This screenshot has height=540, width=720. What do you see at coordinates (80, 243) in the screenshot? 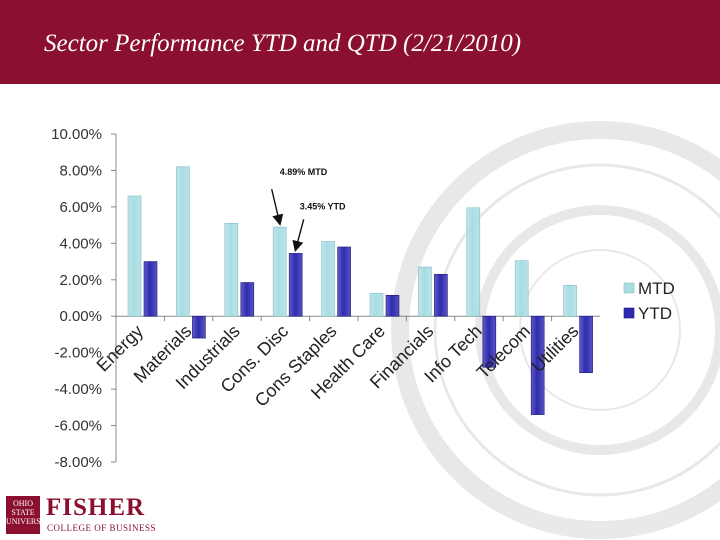
I see `y-tick-label: 4.00%` at bounding box center [80, 243].